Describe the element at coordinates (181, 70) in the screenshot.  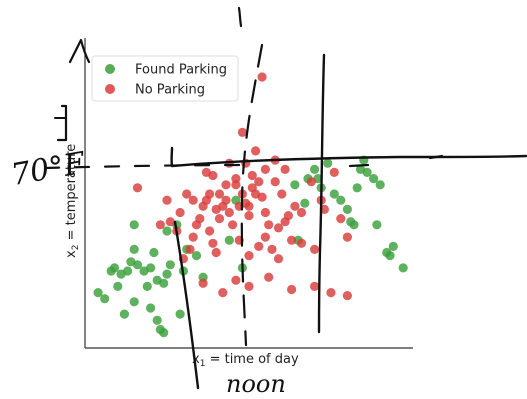
I see `legend-label-found: Found Parking` at that location.